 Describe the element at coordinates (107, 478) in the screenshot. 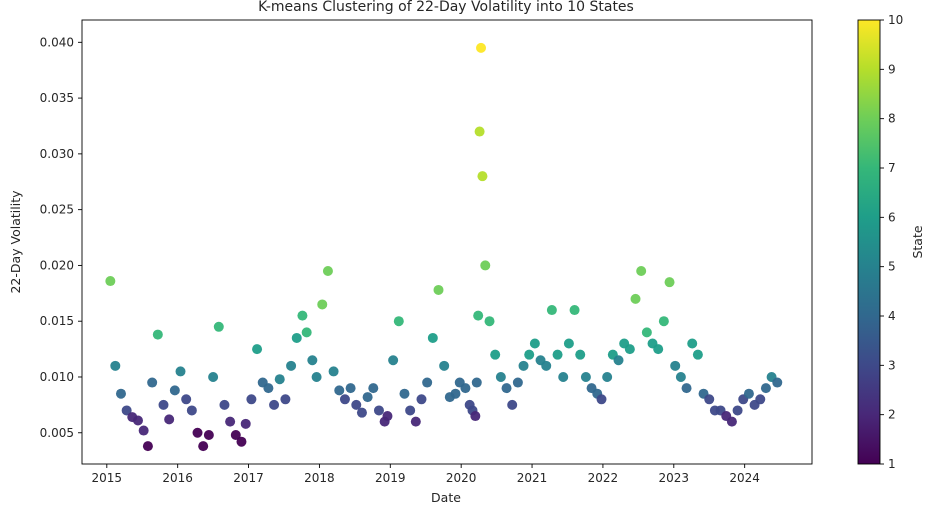

I see `x-tick-label: 2015` at that location.